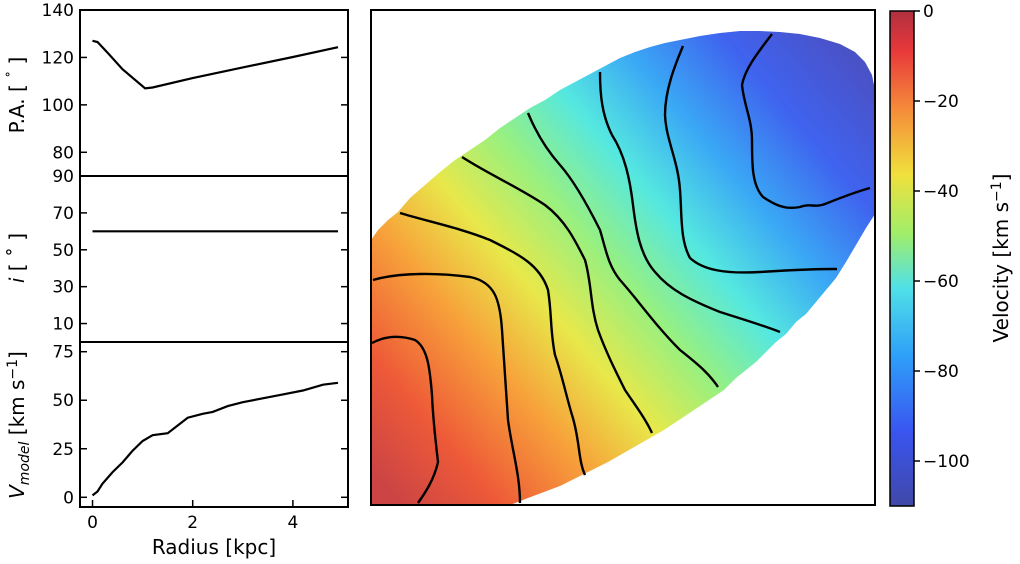 The height and width of the screenshot is (564, 1020). Describe the element at coordinates (63, 450) in the screenshot. I see `y-tick-label: 25` at that location.